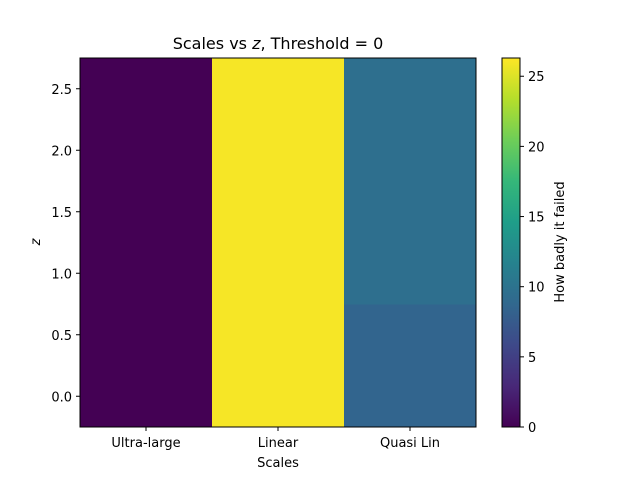 The width and height of the screenshot is (640, 480). Describe the element at coordinates (212, 43) in the screenshot. I see `title-prefix: Scales vs` at that location.